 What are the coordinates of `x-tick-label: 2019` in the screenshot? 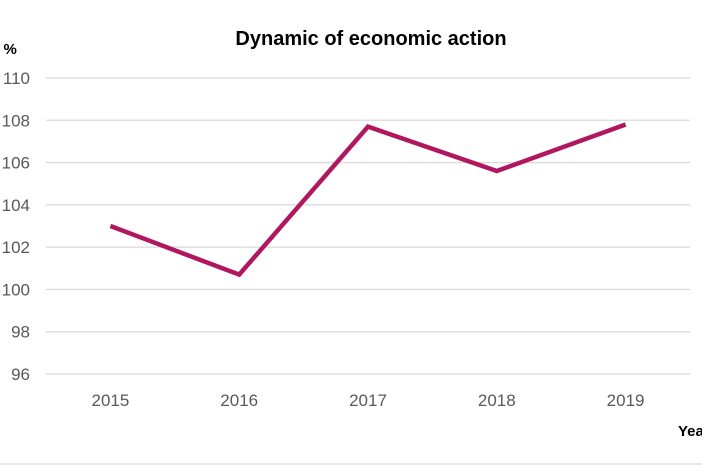 It's located at (626, 400).